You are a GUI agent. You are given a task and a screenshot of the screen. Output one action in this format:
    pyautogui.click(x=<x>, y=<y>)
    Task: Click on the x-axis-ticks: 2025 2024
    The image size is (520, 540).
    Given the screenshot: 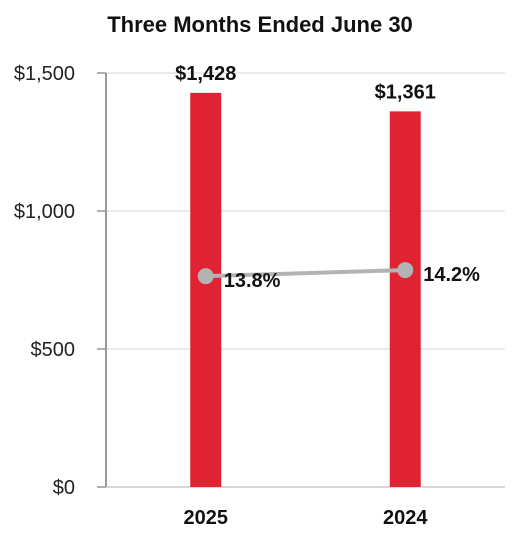 What is the action you would take?
    pyautogui.click(x=306, y=518)
    